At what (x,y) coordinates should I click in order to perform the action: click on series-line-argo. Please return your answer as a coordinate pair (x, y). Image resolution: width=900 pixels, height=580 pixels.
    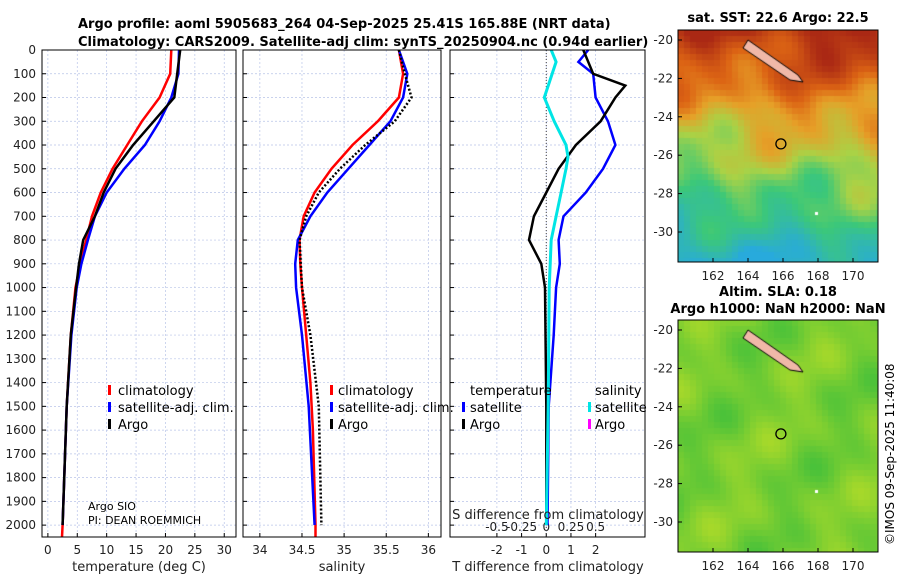
    Looking at the image, I should click on (121, 287).